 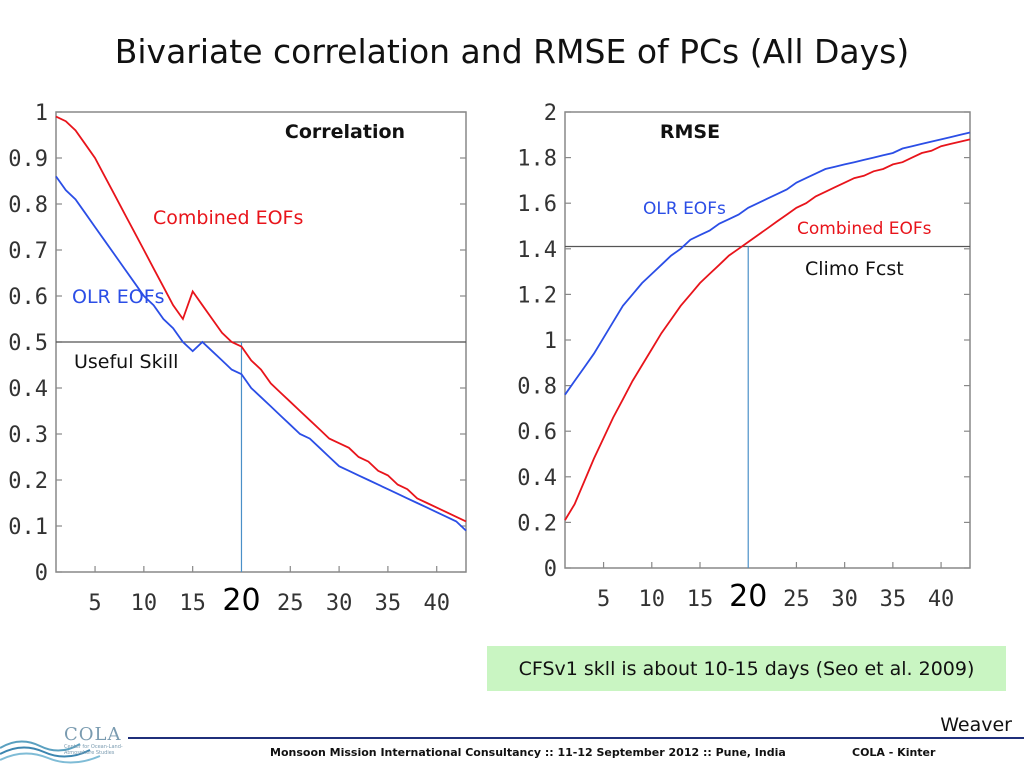 I want to click on chart-title: RMSE, so click(x=690, y=132).